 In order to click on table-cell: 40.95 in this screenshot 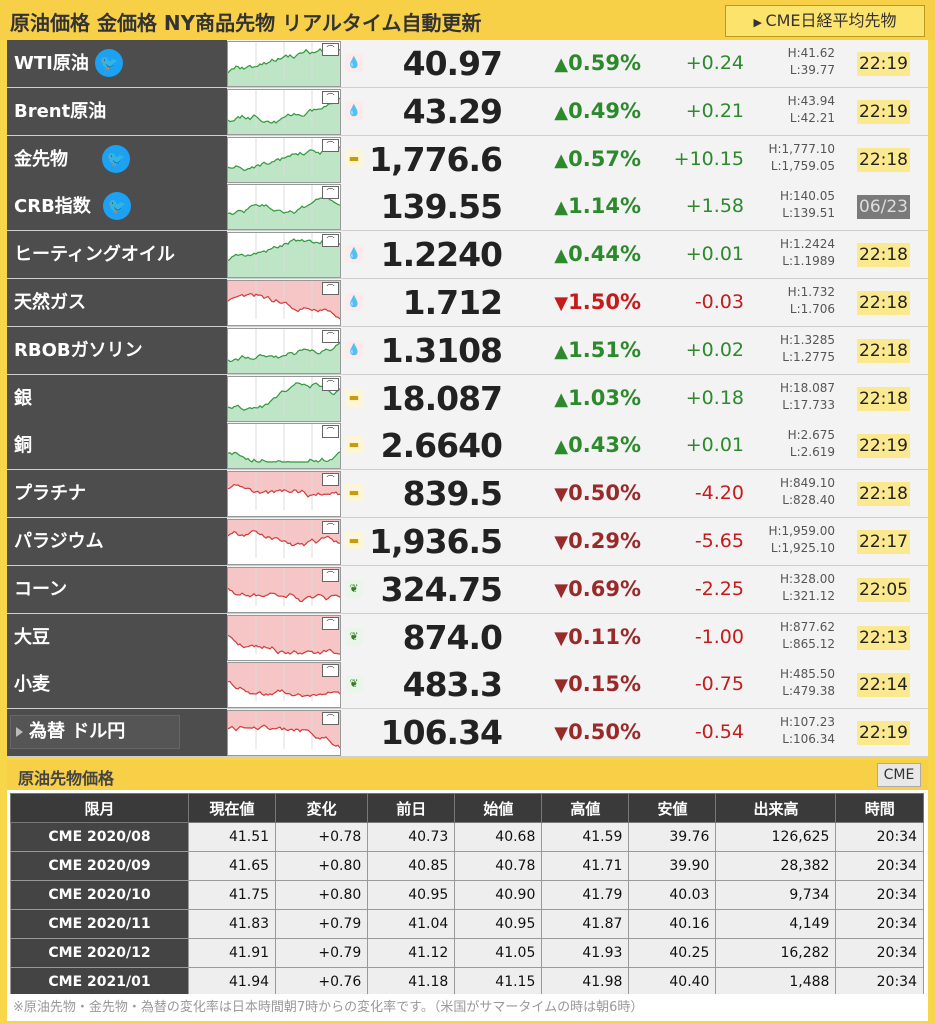, I will do `click(498, 924)`.